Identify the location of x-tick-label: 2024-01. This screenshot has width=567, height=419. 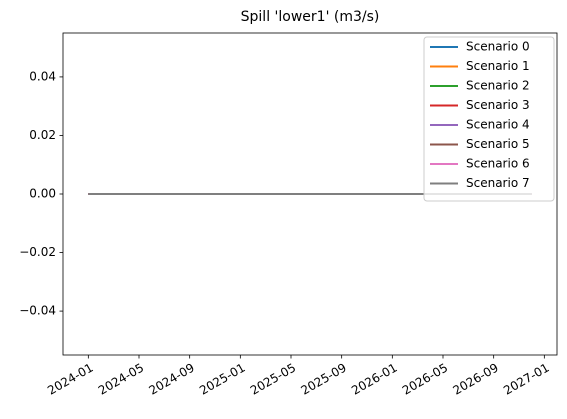
(70, 379).